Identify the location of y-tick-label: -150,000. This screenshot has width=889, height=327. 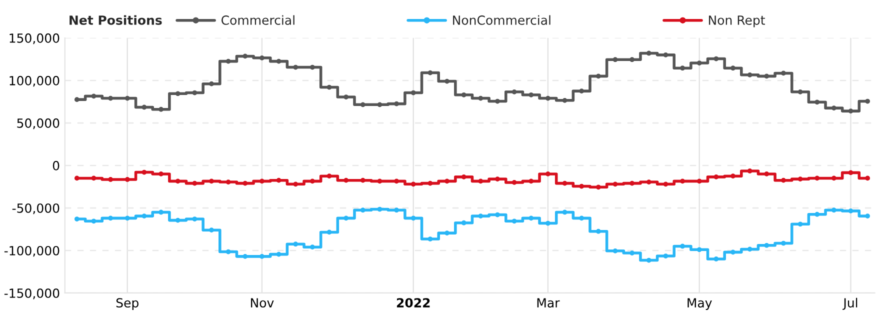
(32, 294).